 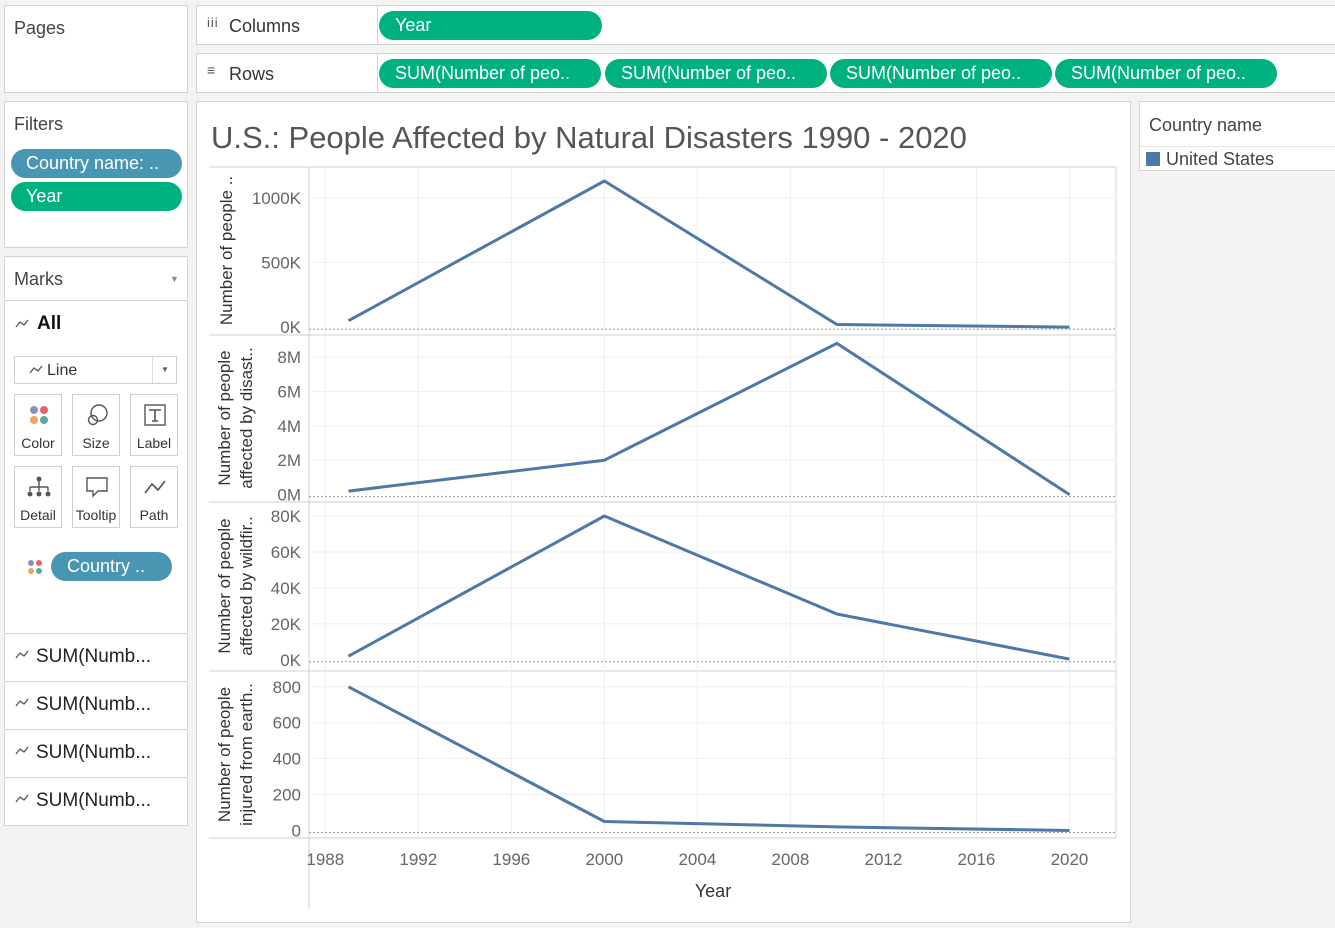 What do you see at coordinates (287, 687) in the screenshot?
I see `y-tick-label: 800` at bounding box center [287, 687].